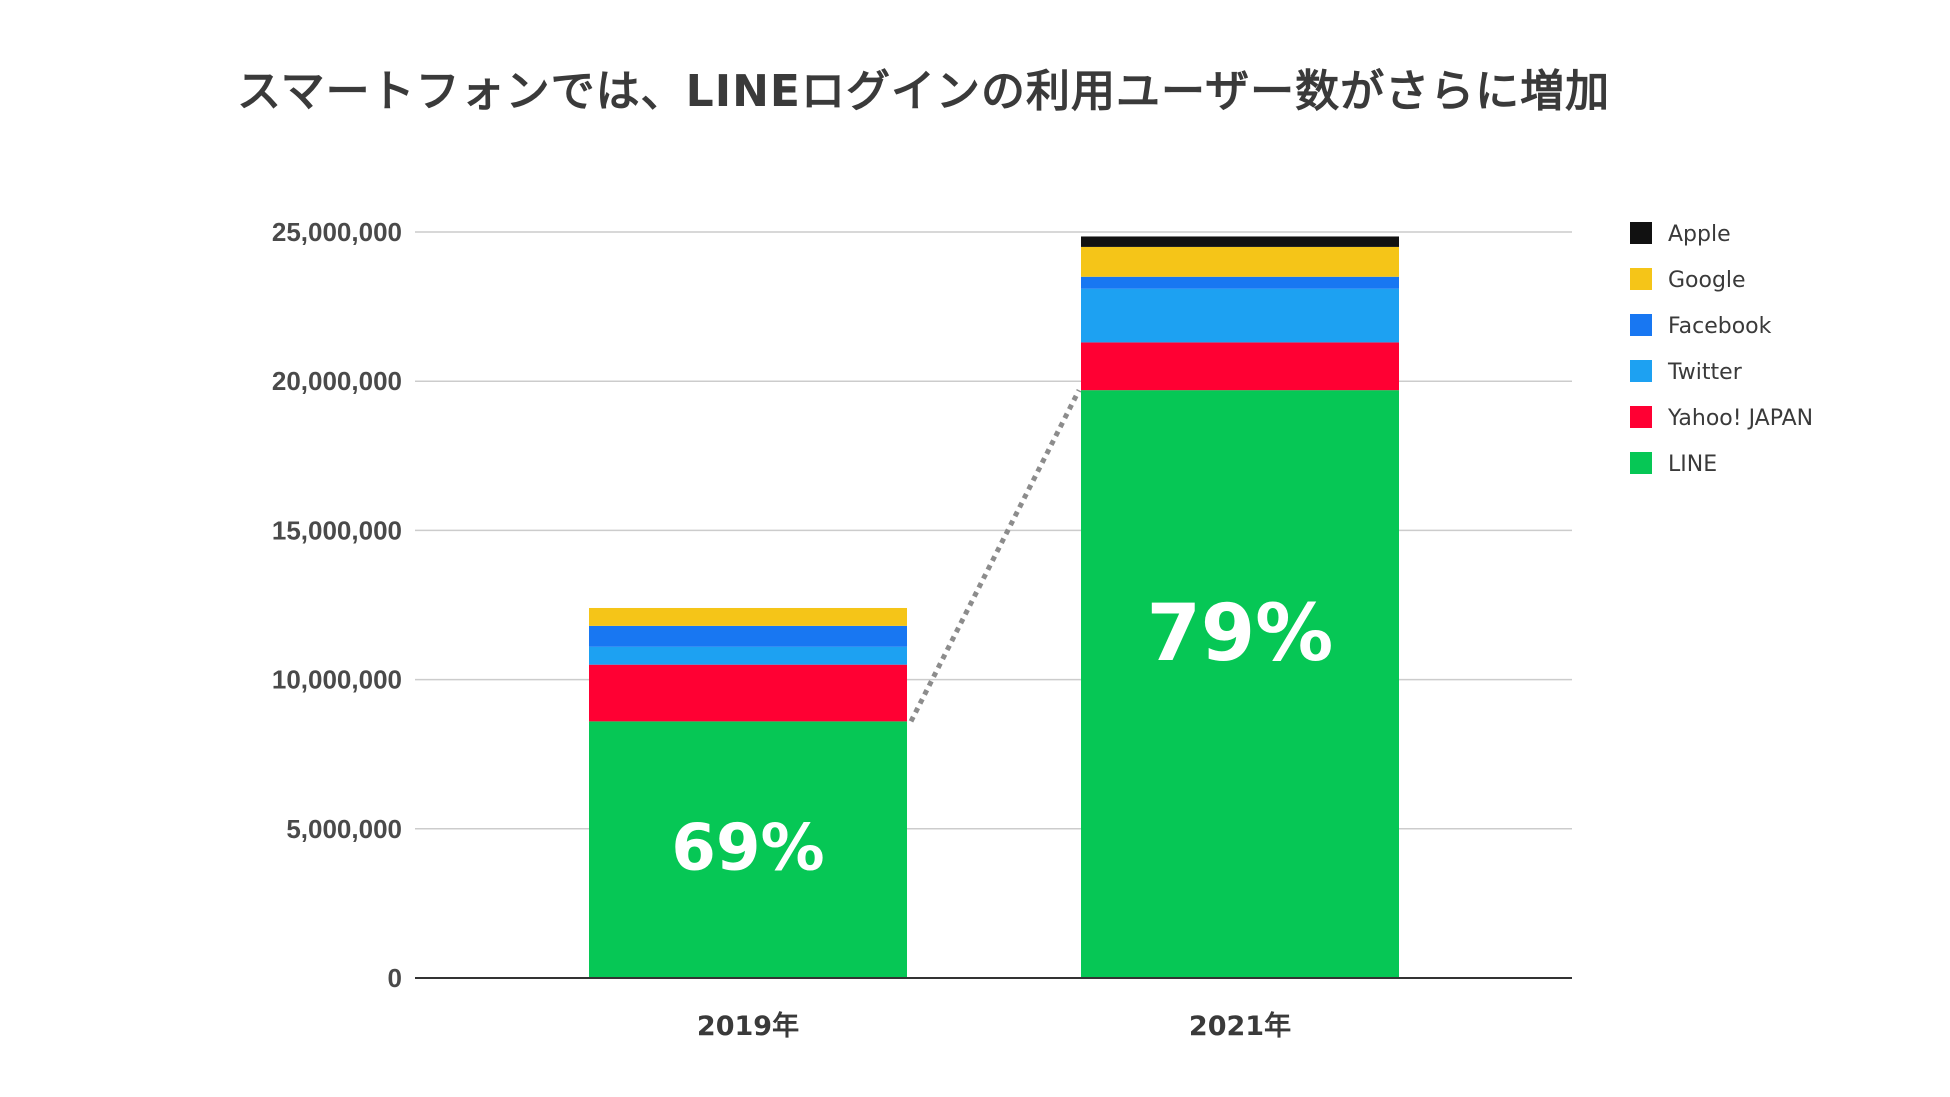 The height and width of the screenshot is (1097, 1950). What do you see at coordinates (1240, 634) in the screenshot?
I see `percent-label-2021: 79%` at bounding box center [1240, 634].